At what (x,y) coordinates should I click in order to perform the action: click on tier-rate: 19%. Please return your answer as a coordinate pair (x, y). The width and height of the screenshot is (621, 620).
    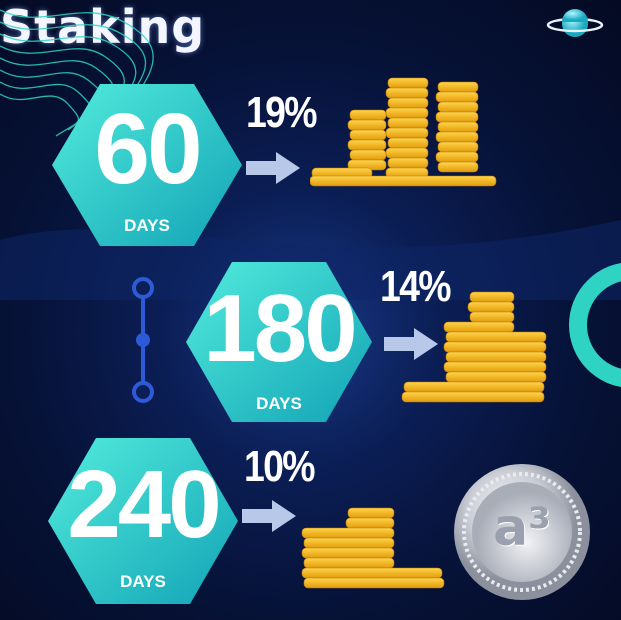
    Looking at the image, I should click on (281, 112).